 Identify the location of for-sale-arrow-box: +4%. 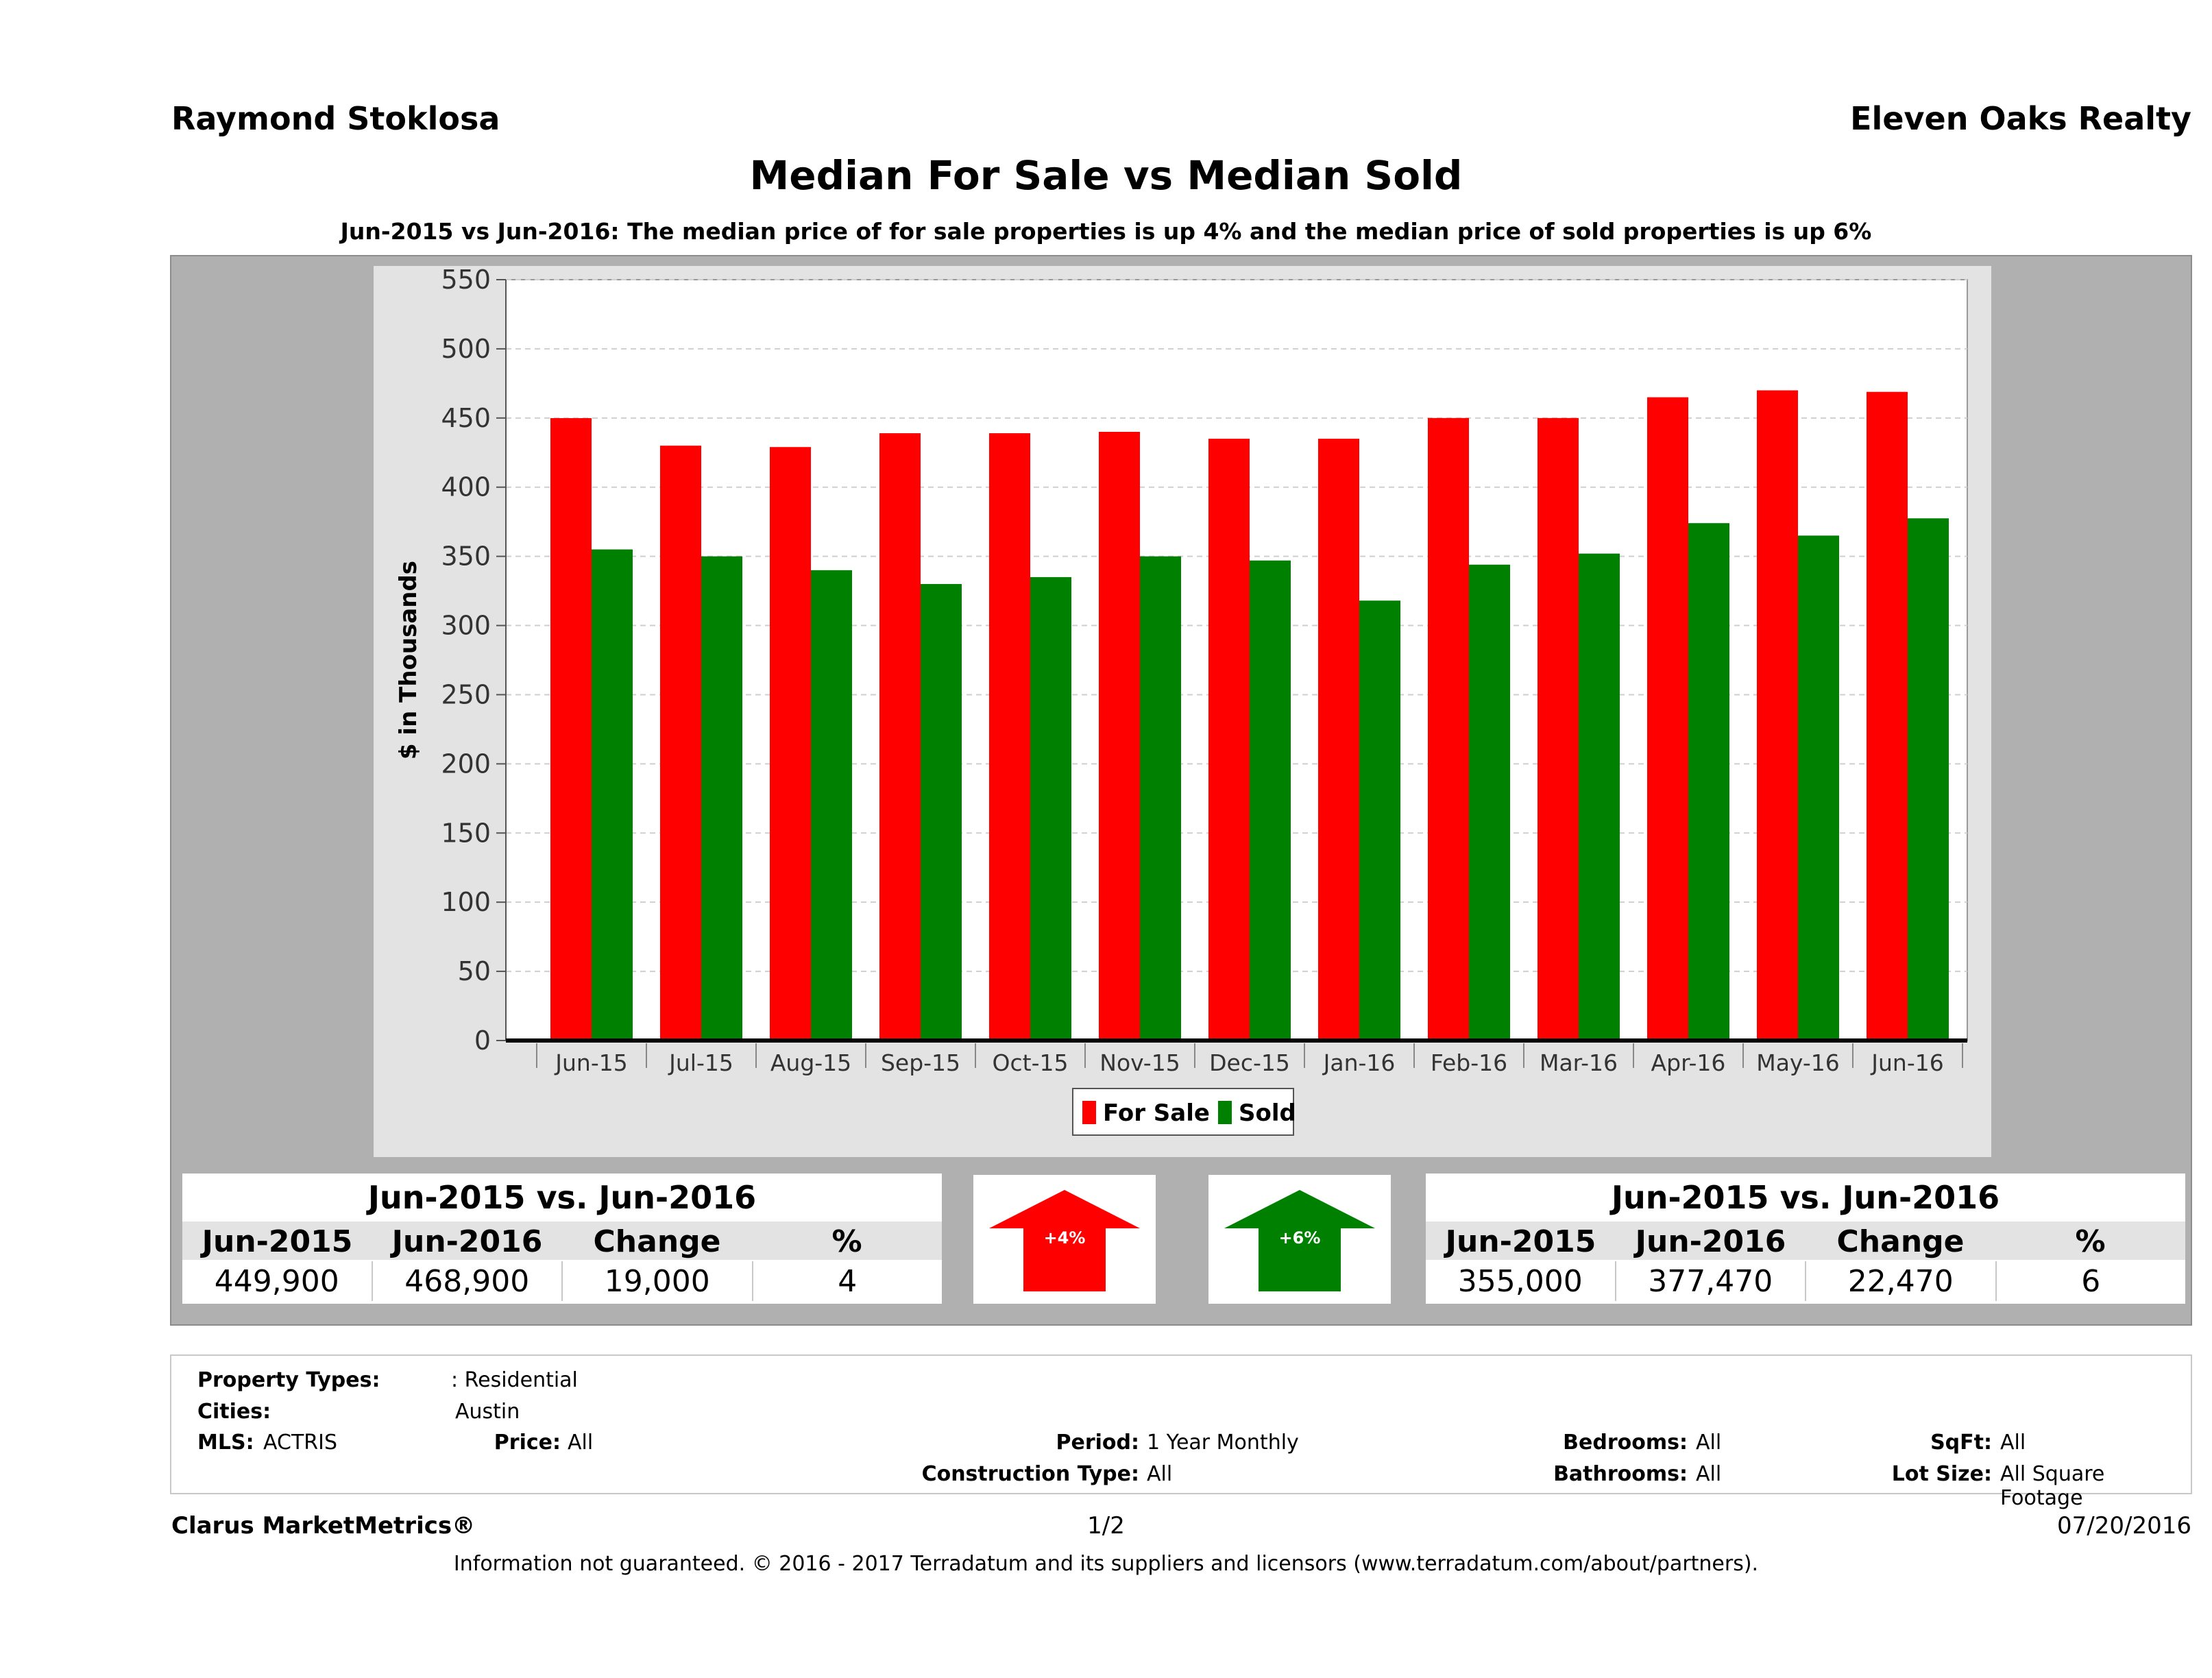
(1064, 1239).